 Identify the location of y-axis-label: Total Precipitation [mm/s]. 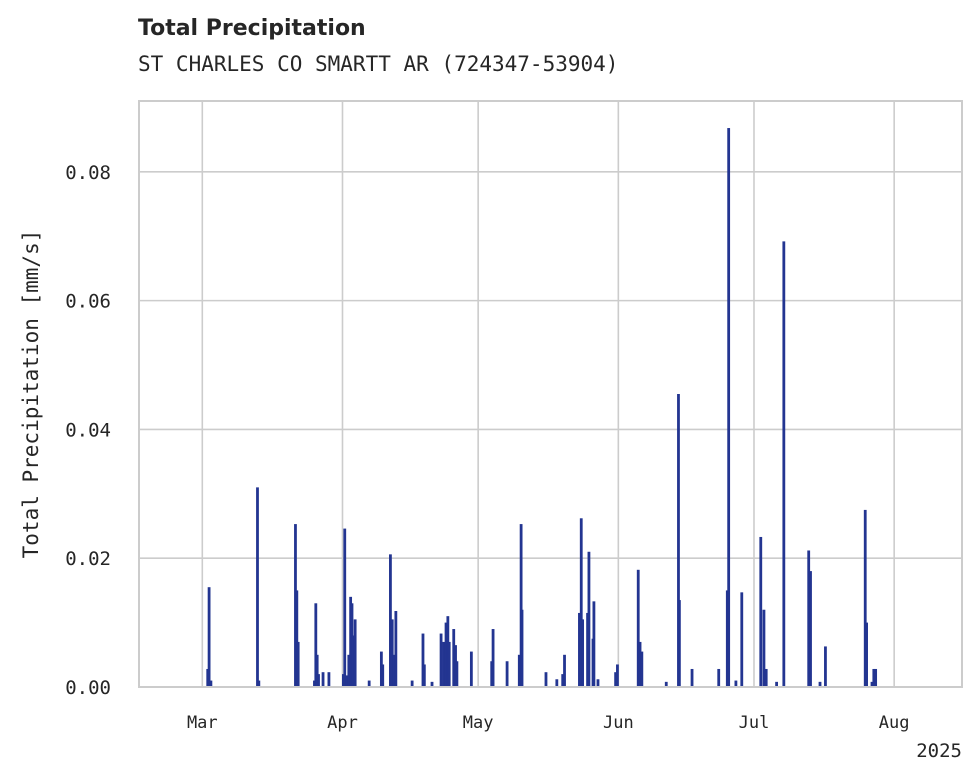
(31, 394).